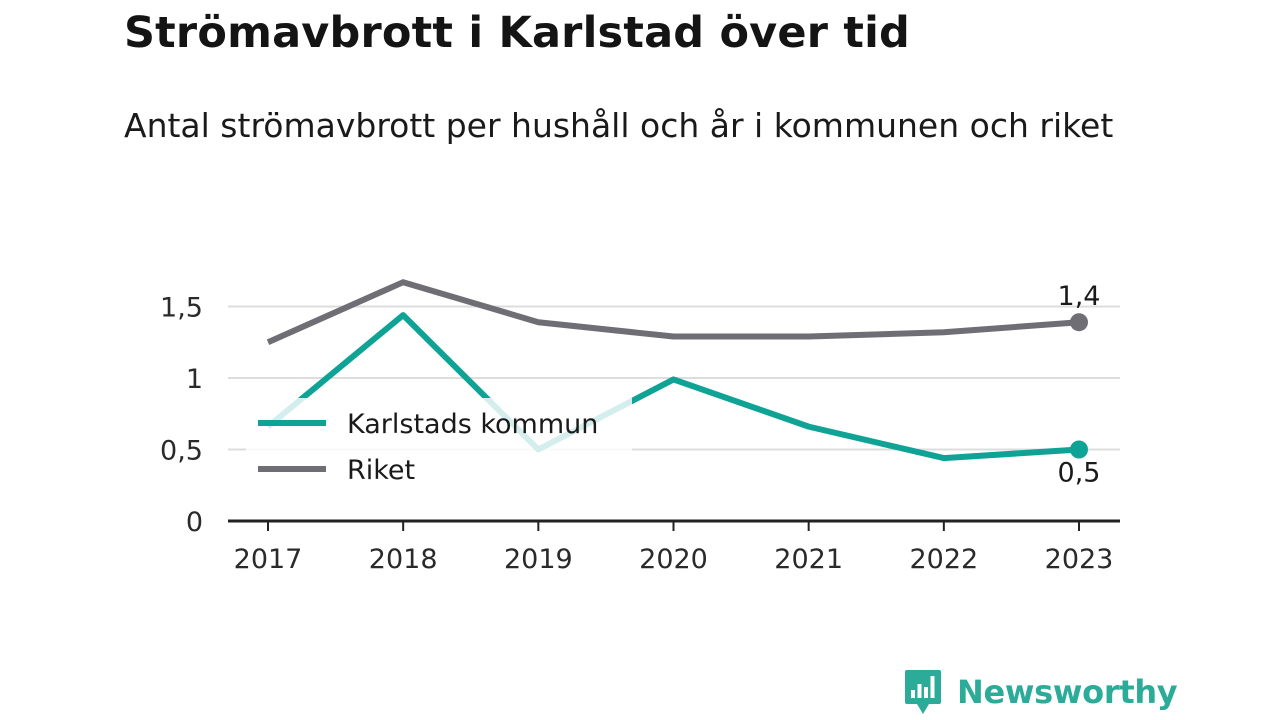 The height and width of the screenshot is (720, 1280). I want to click on x-axis-ticks: 2017 2018 2019 2020 2021 2022 2023, so click(674, 548).